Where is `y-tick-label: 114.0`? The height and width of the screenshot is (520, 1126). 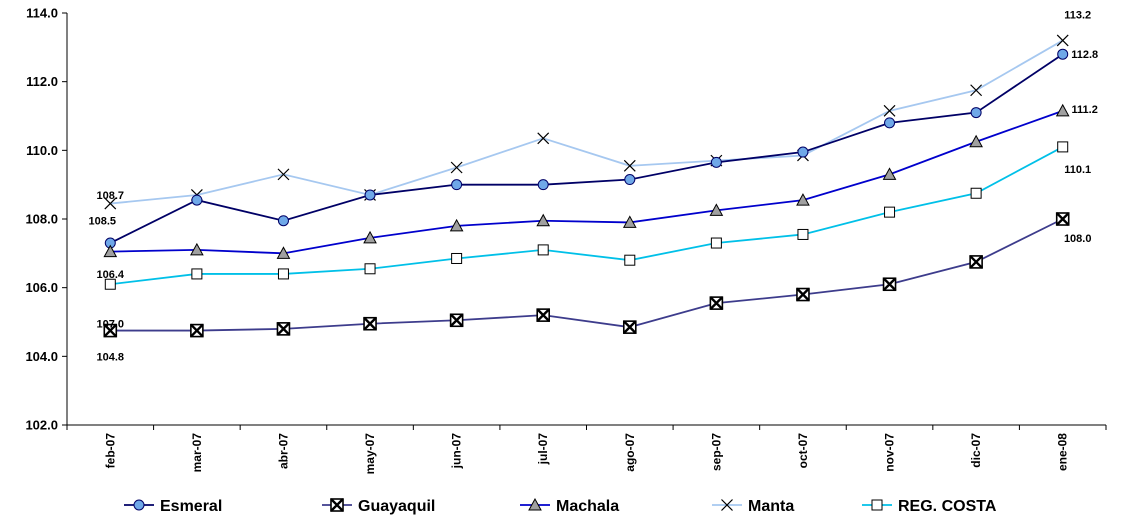 y-tick-label: 114.0 is located at coordinates (42, 13).